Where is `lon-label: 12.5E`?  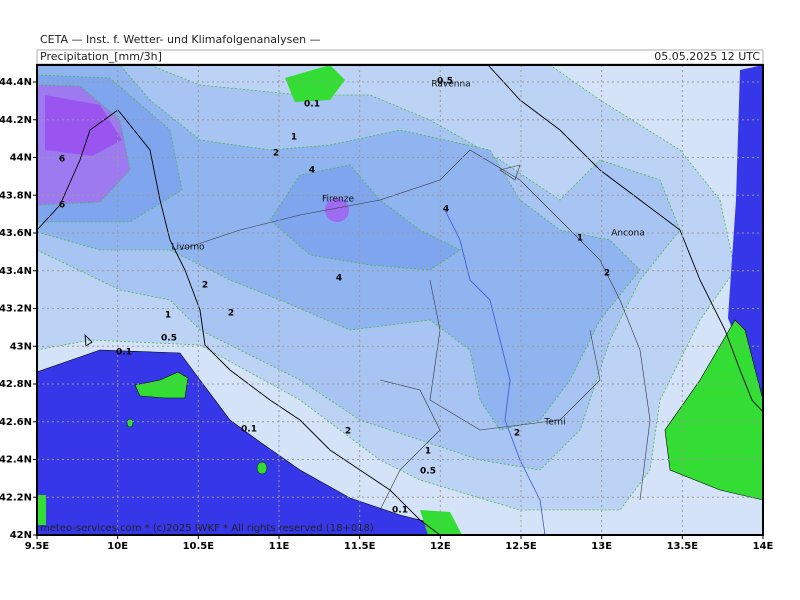
lon-label: 12.5E is located at coordinates (521, 546).